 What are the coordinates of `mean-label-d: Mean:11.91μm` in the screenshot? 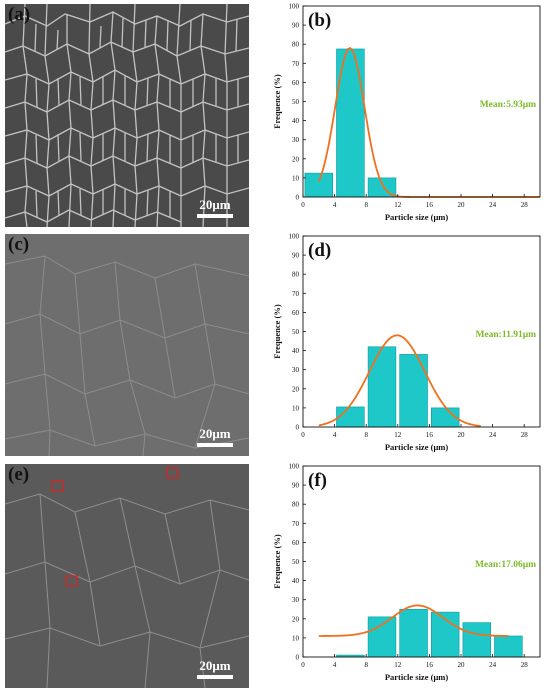 It's located at (505, 335).